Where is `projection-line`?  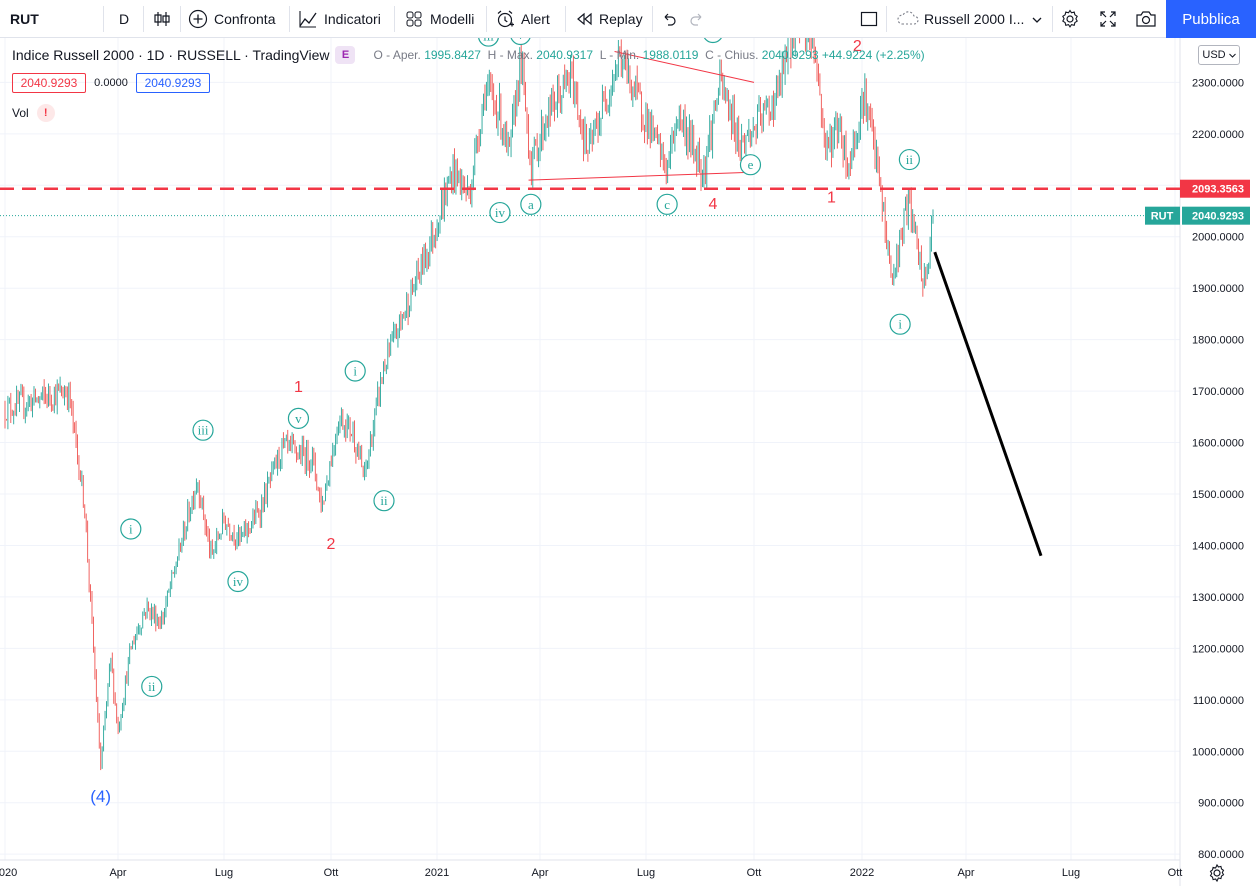
projection-line is located at coordinates (988, 404).